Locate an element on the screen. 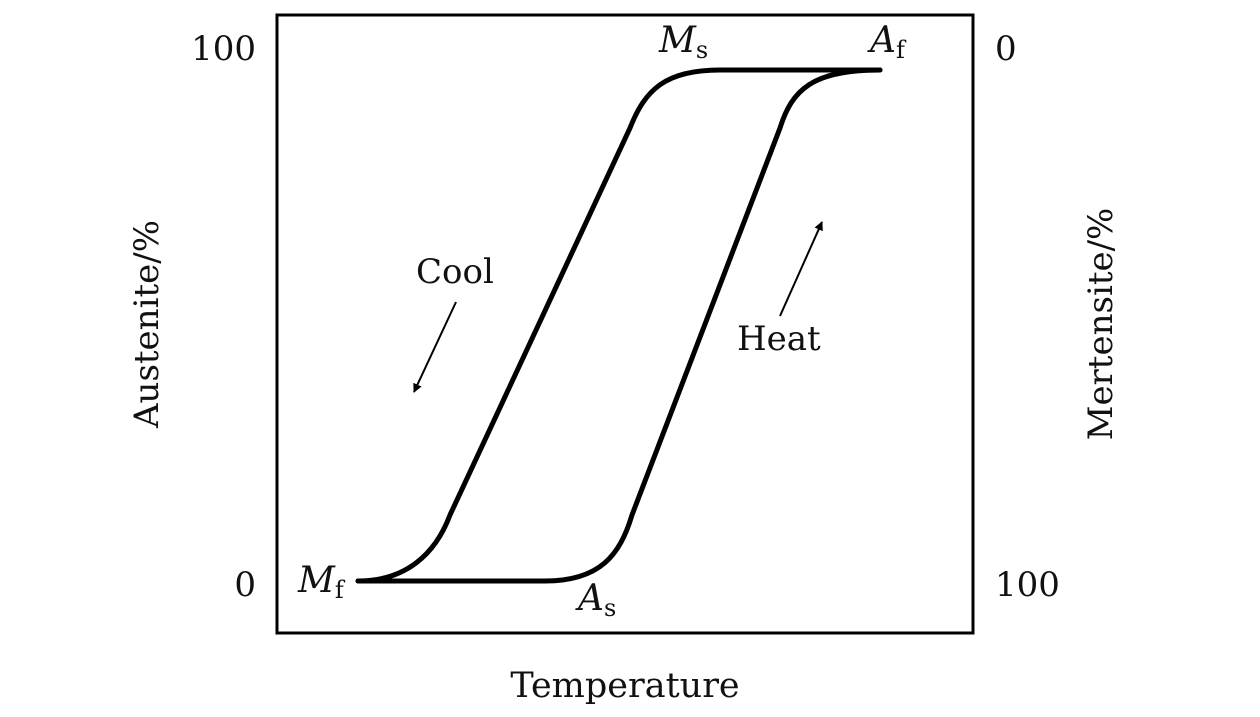 Image resolution: width=1260 pixels, height=717 pixels. label-mf-sub: f is located at coordinates (340, 590).